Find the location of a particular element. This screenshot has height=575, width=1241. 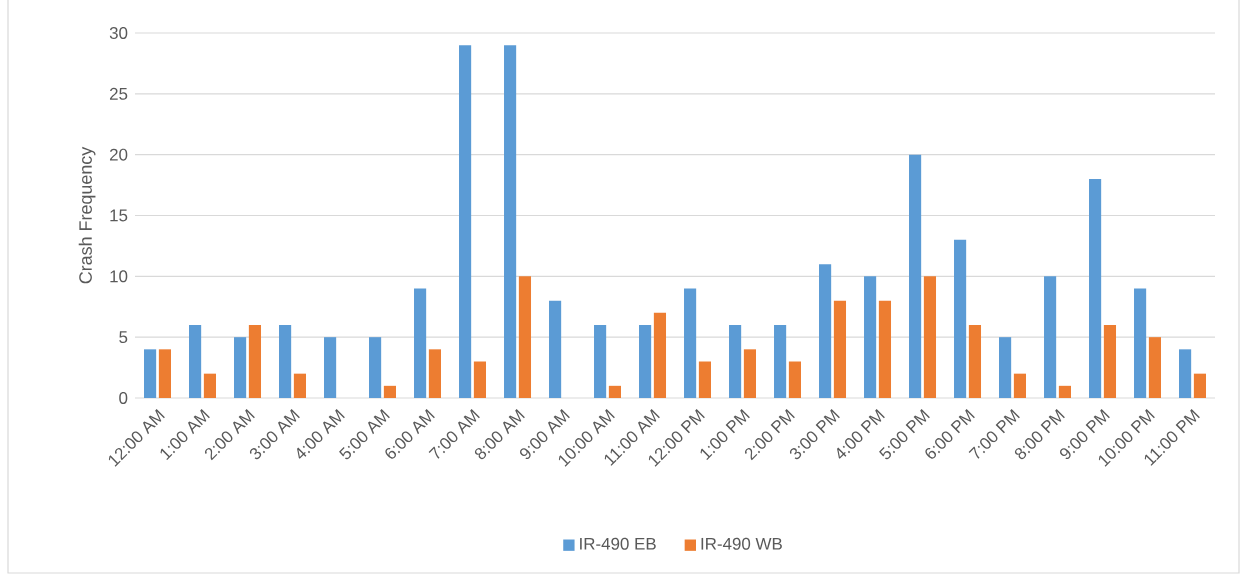

y-tick-label: 20 is located at coordinates (118, 154).